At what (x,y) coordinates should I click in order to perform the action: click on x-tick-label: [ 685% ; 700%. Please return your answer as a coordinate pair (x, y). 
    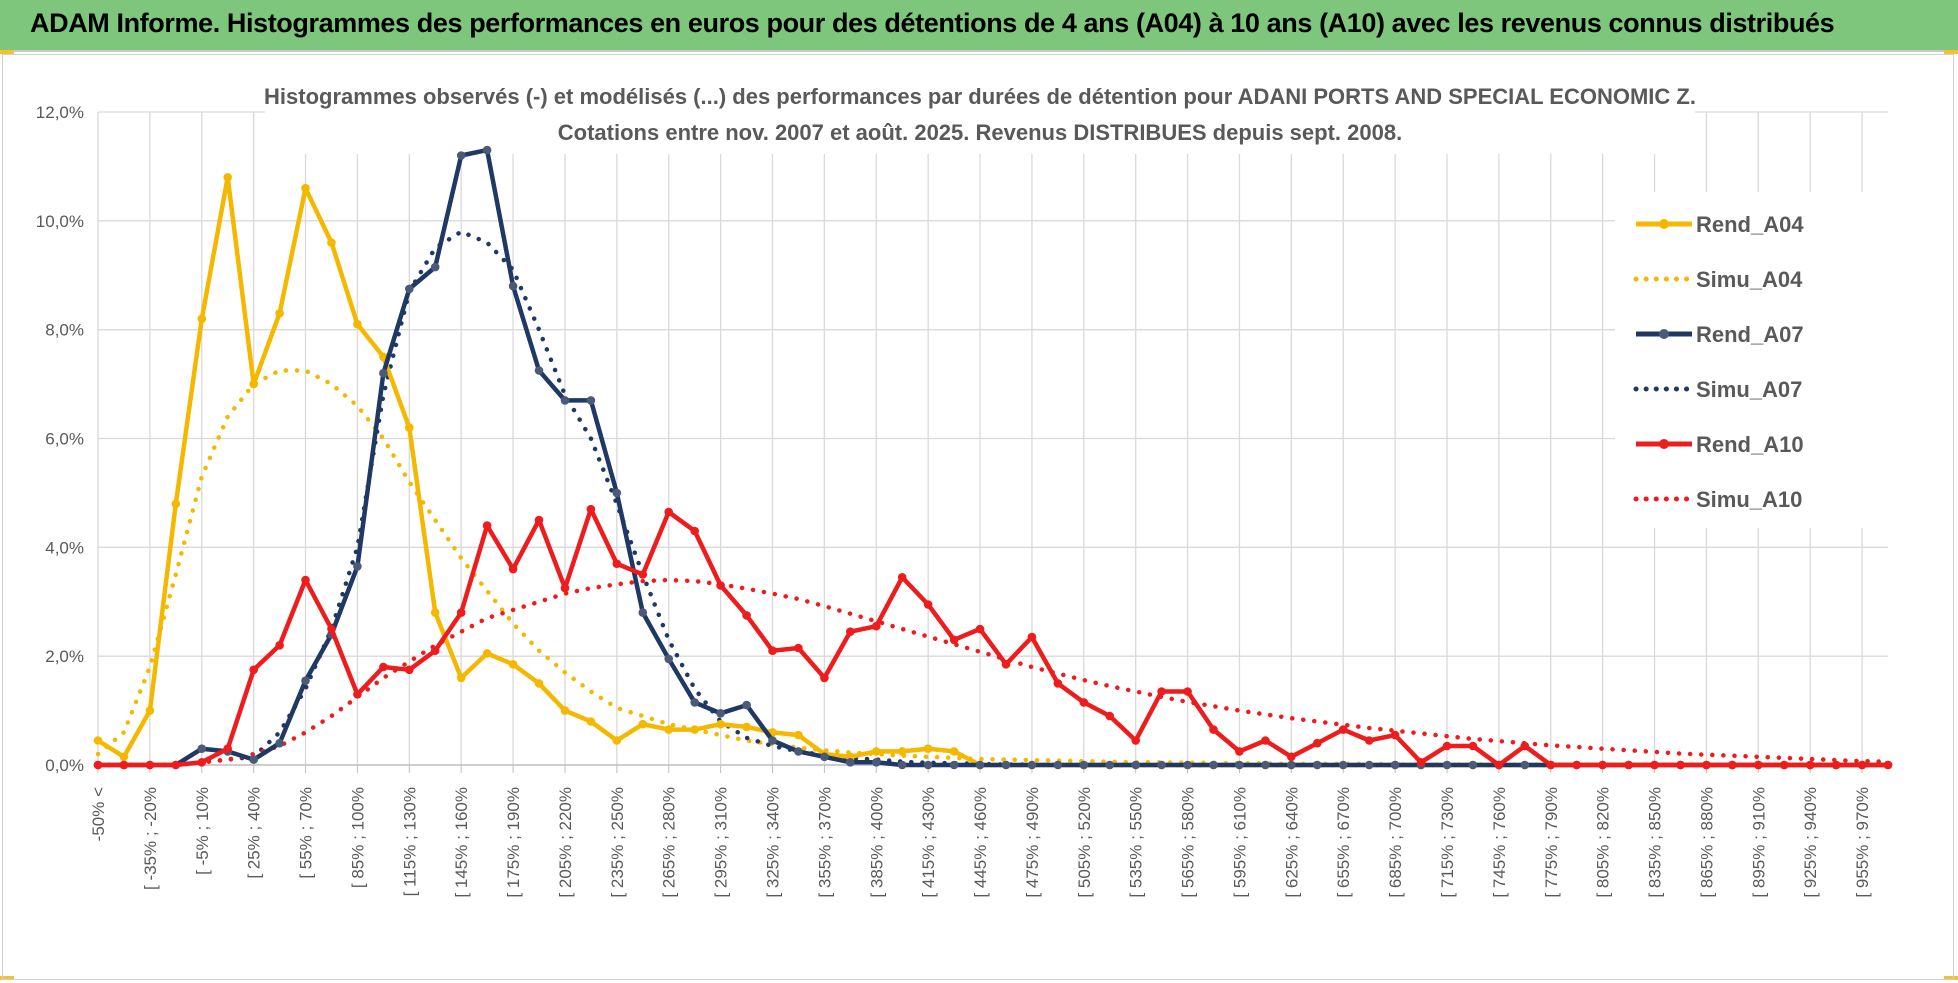
    Looking at the image, I should click on (1395, 842).